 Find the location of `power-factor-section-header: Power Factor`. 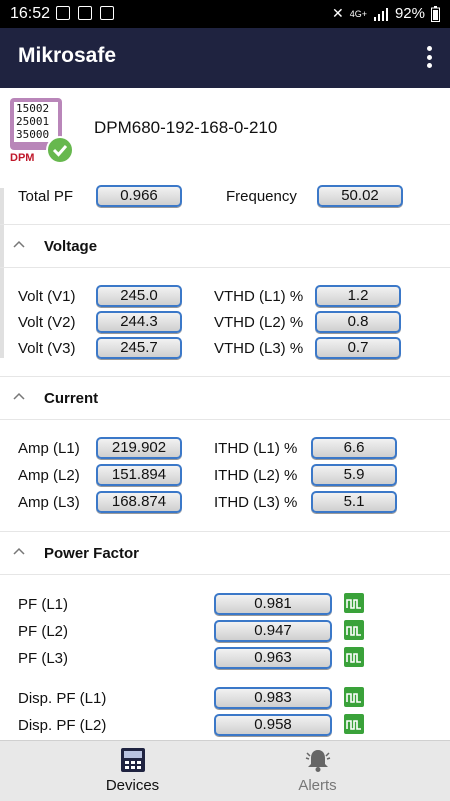

power-factor-section-header: Power Factor is located at coordinates (225, 553).